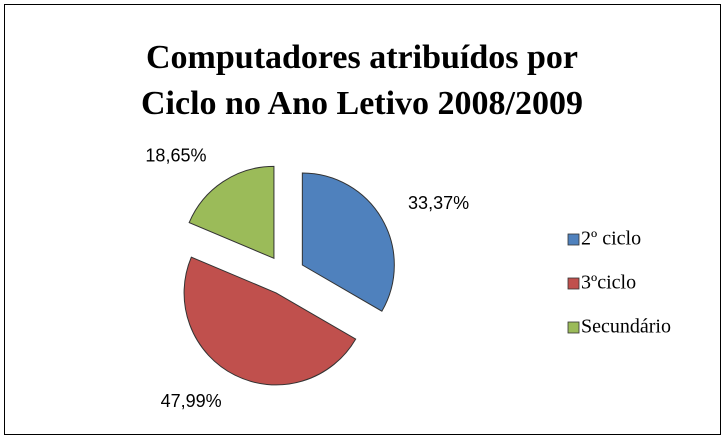 The height and width of the screenshot is (439, 725). What do you see at coordinates (608, 283) in the screenshot?
I see `legend-label: 3ºciclo` at bounding box center [608, 283].